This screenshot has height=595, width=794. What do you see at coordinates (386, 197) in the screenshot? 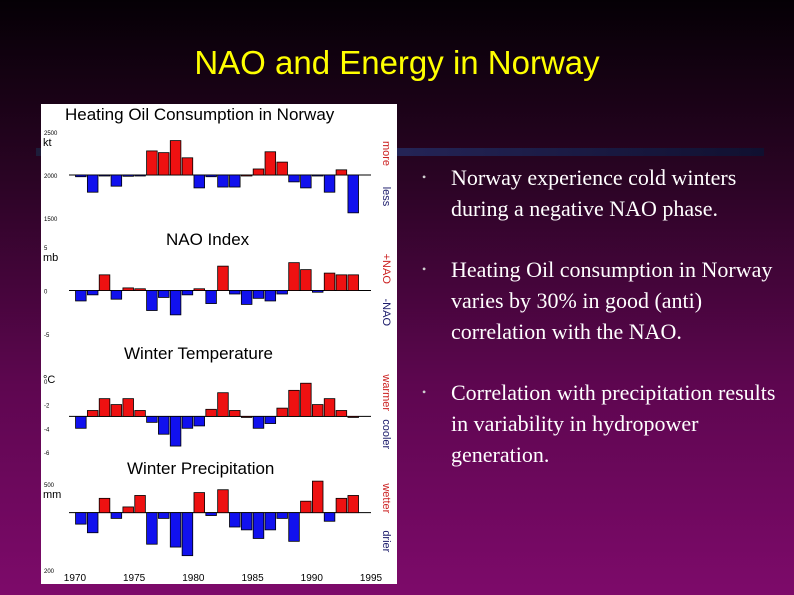
I see `side-label-bottom: less` at bounding box center [386, 197].